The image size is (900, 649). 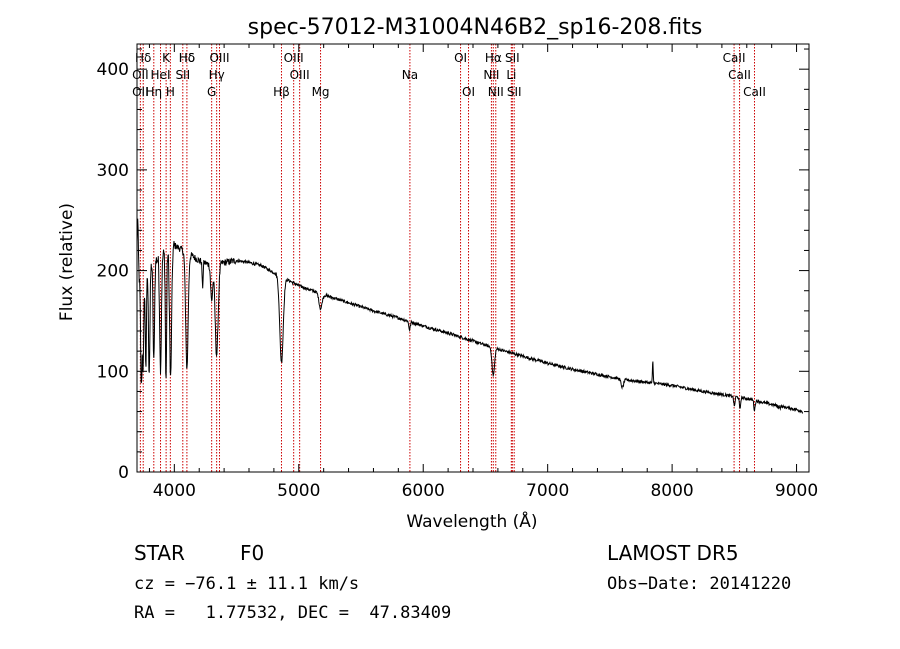 I want to click on y-tick-label: 300, so click(x=113, y=171).